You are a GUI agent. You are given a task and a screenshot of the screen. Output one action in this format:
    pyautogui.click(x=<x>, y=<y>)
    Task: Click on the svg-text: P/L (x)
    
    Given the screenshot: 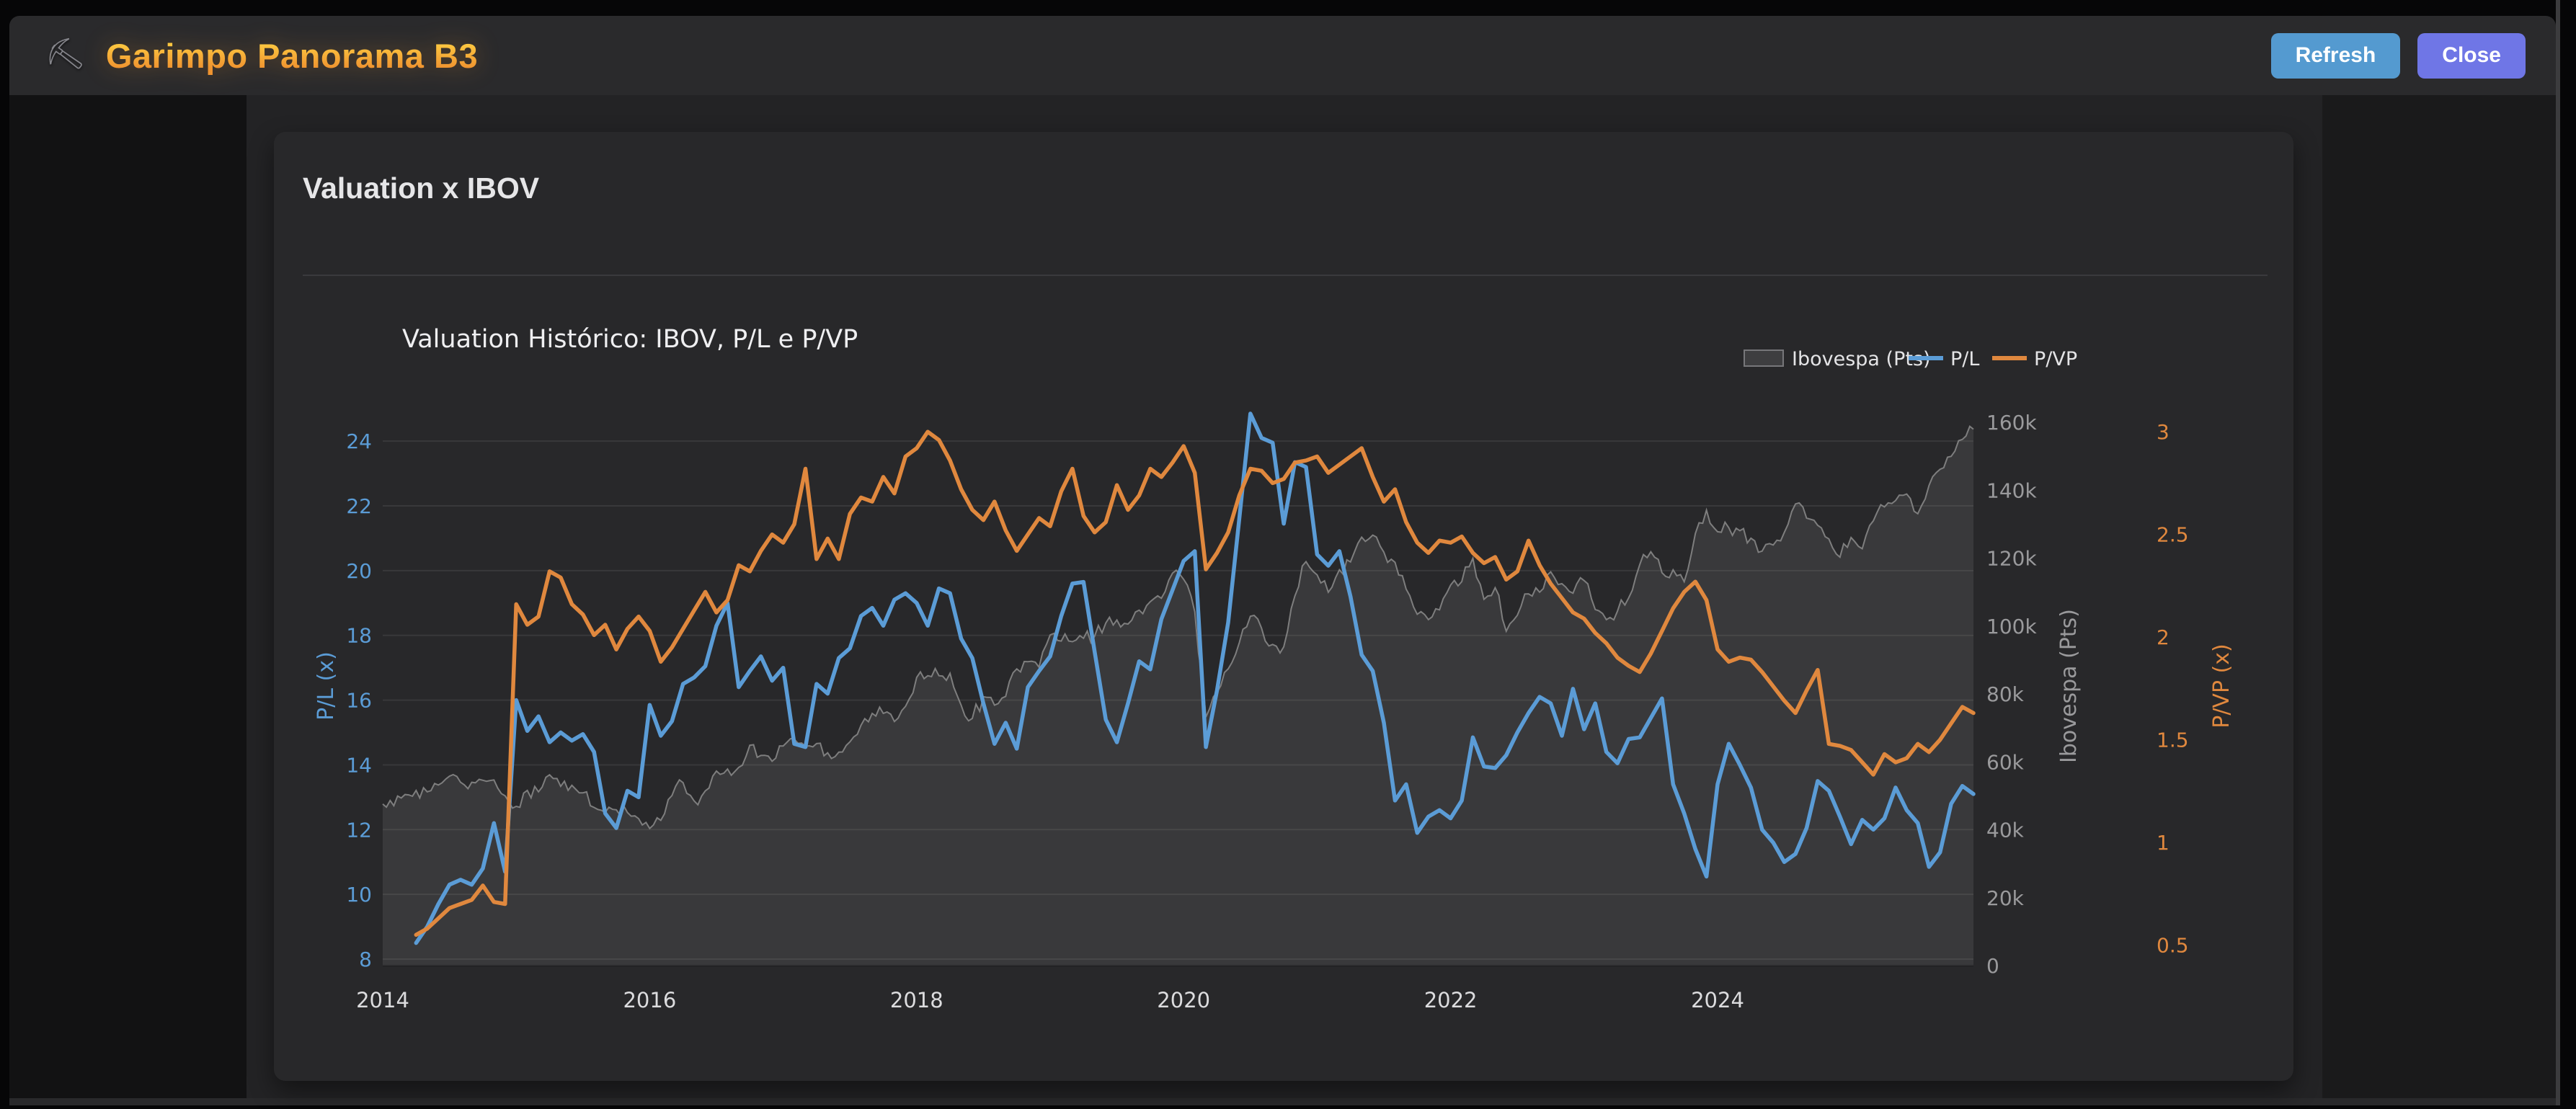 What is the action you would take?
    pyautogui.click(x=326, y=686)
    